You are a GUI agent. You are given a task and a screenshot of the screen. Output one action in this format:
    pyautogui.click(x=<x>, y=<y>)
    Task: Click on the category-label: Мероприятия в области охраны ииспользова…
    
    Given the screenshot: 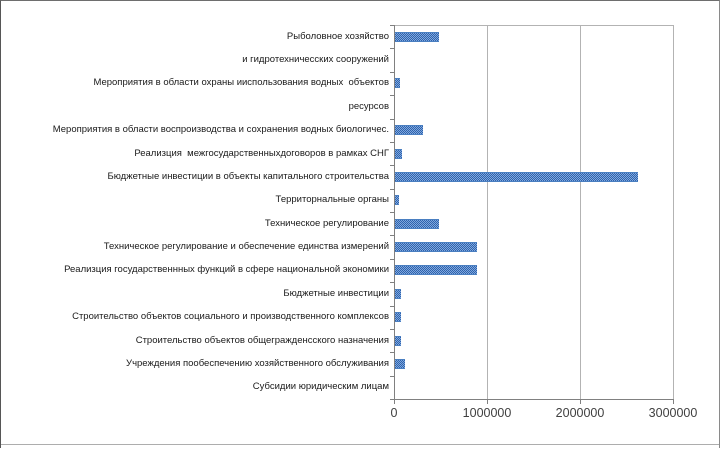 What is the action you would take?
    pyautogui.click(x=241, y=82)
    